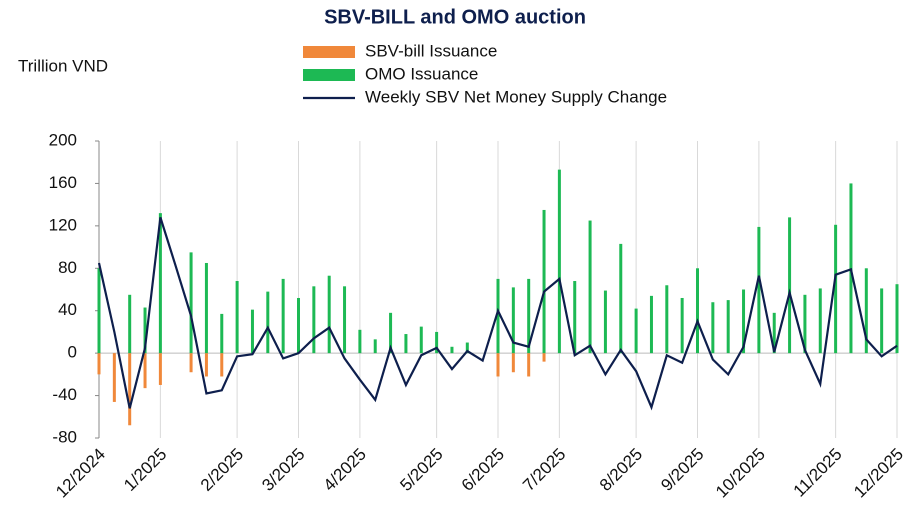 The image size is (910, 531). I want to click on y-tick-label: 160, so click(63, 182).